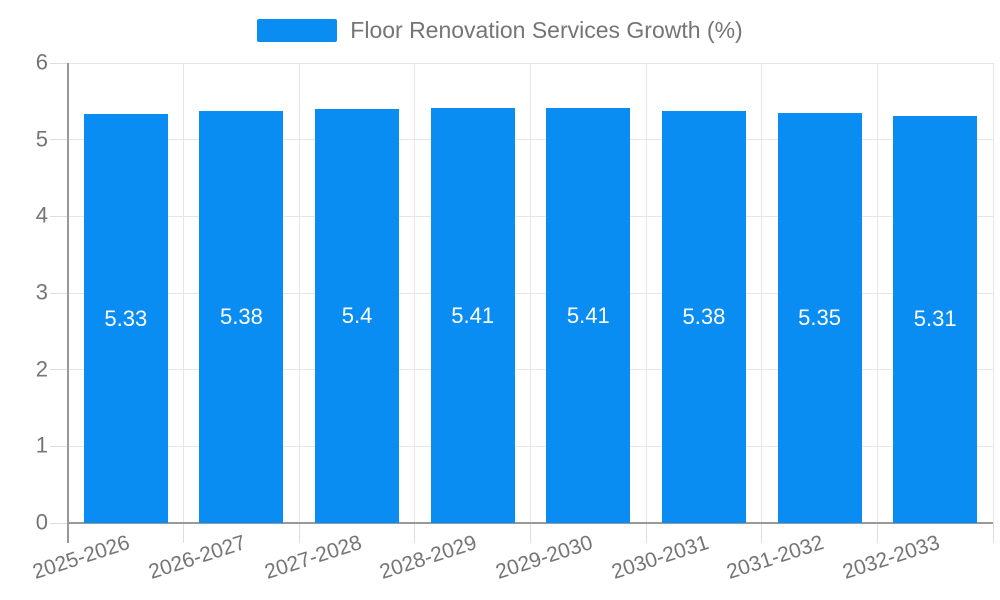  I want to click on legend: Floor Renovation Services Growth (%), so click(500, 30).